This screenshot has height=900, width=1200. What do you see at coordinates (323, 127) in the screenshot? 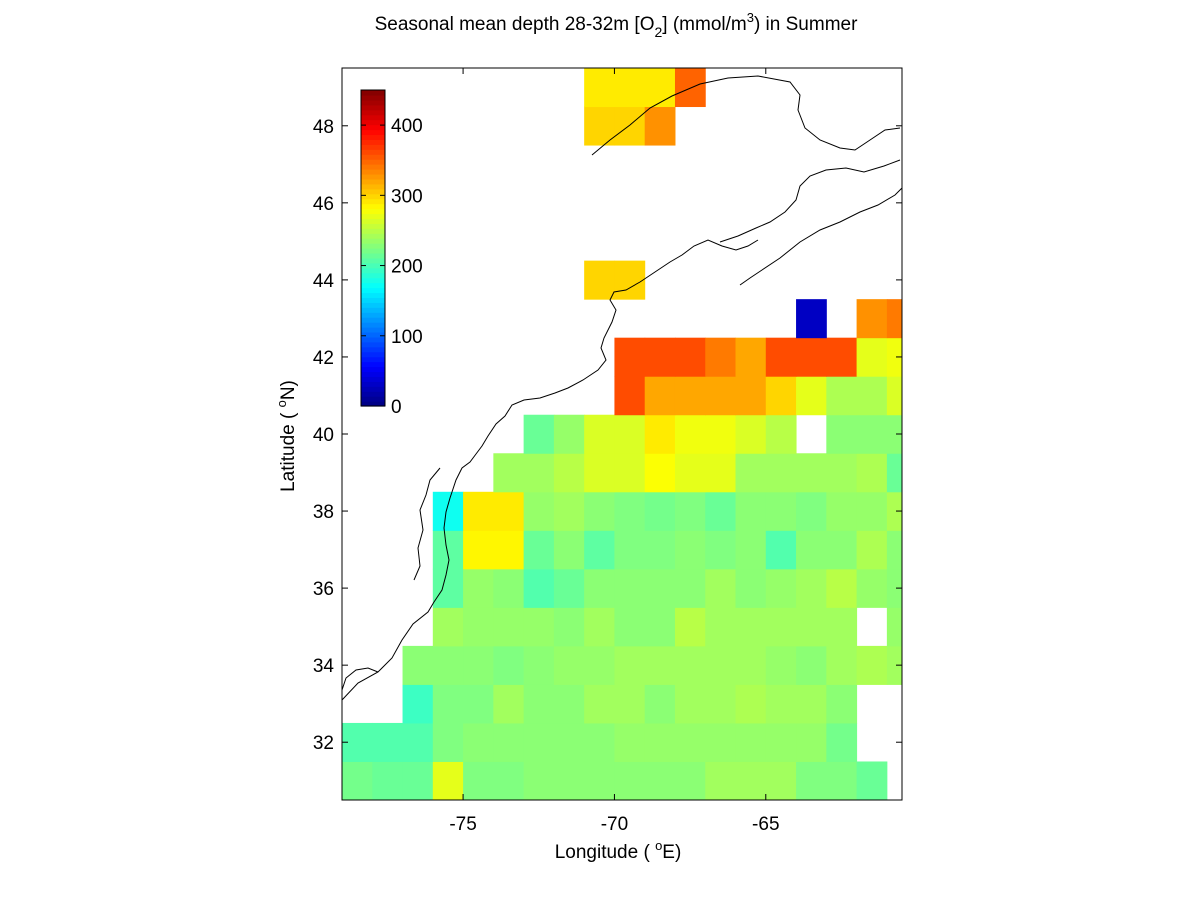
I see `y-tick-label: 48` at bounding box center [323, 127].